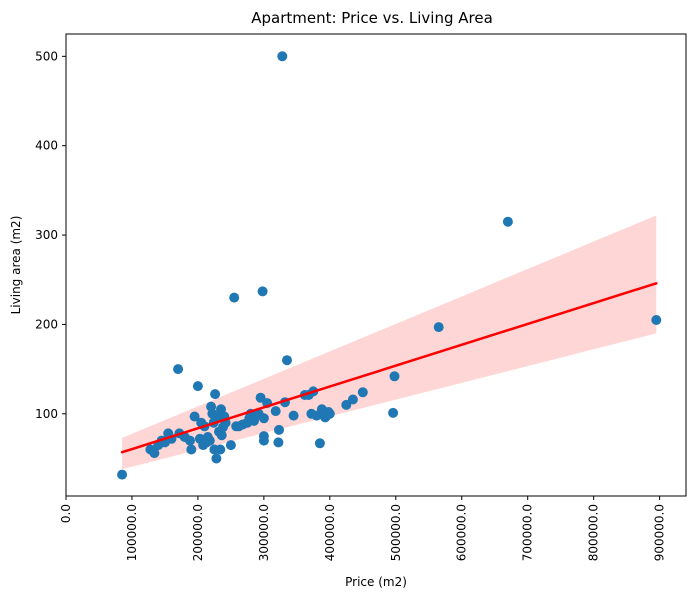 Image resolution: width=695 pixels, height=599 pixels. I want to click on x-axis-label: Price (m2), so click(376, 582).